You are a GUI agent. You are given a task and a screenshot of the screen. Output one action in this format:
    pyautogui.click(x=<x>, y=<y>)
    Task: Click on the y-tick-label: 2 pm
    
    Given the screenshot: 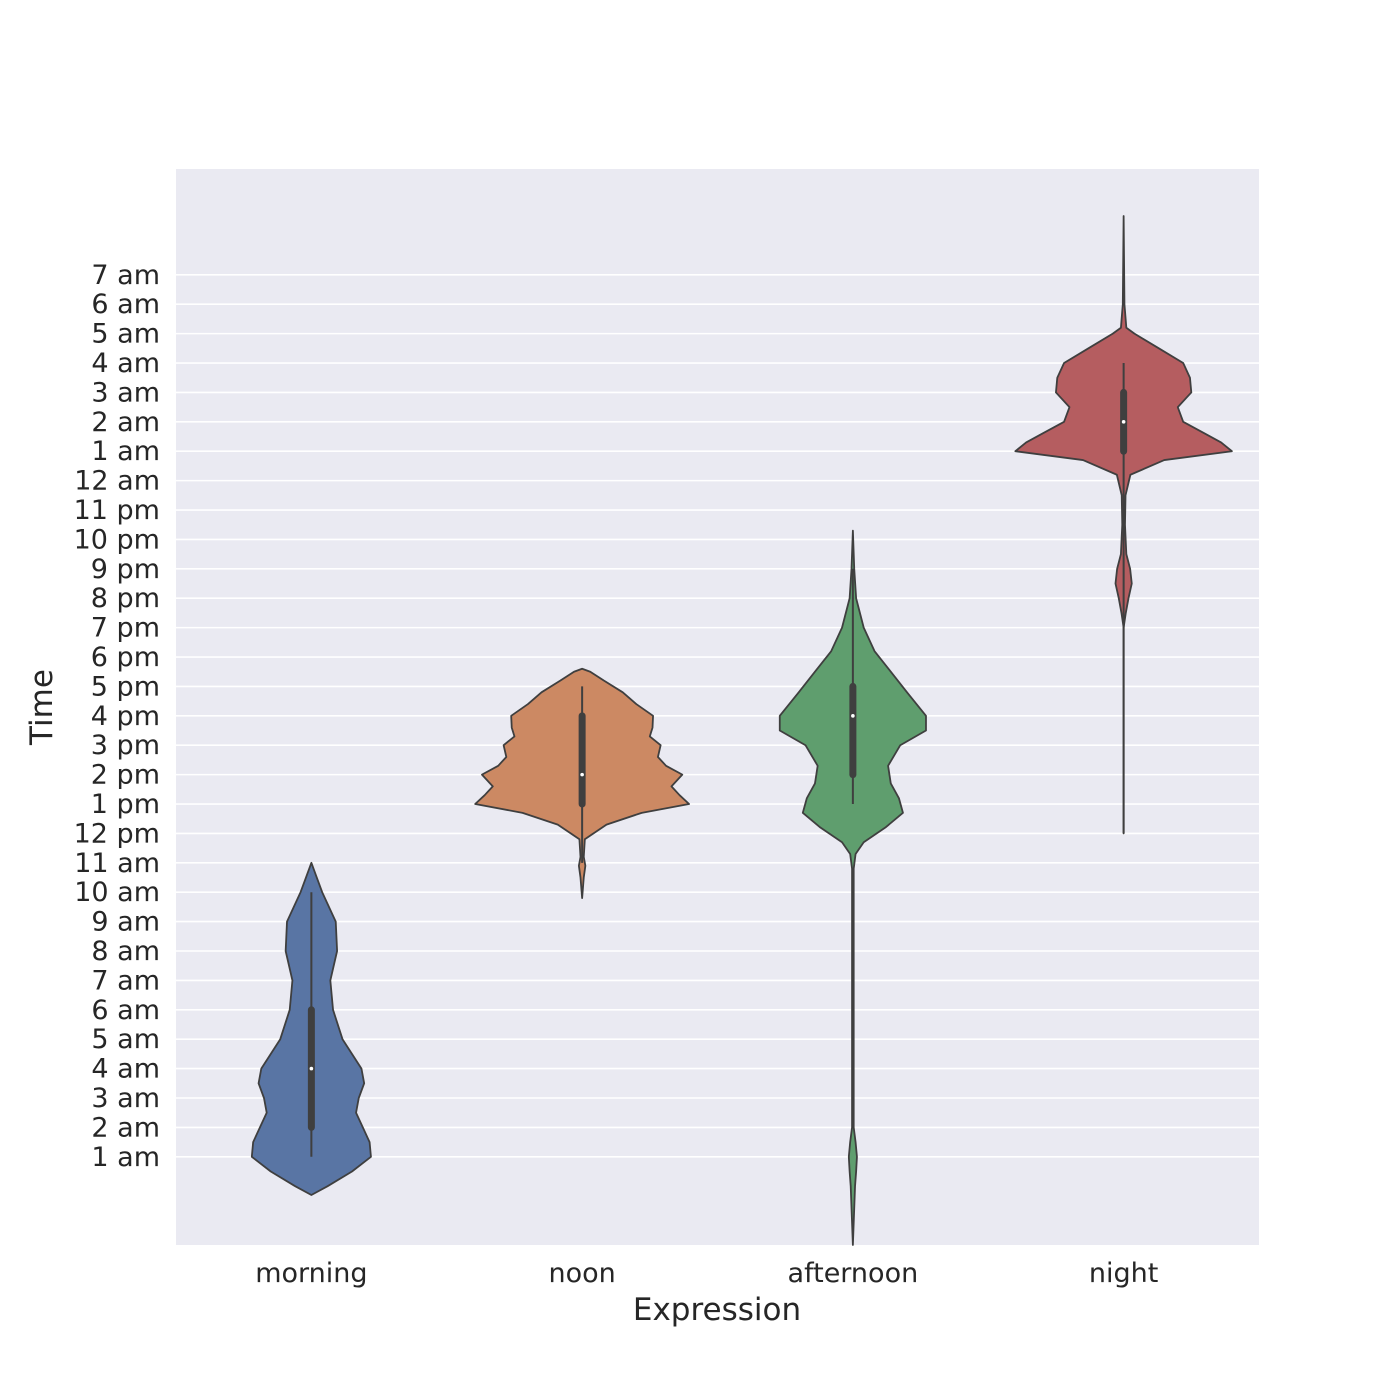 What is the action you would take?
    pyautogui.click(x=125, y=775)
    